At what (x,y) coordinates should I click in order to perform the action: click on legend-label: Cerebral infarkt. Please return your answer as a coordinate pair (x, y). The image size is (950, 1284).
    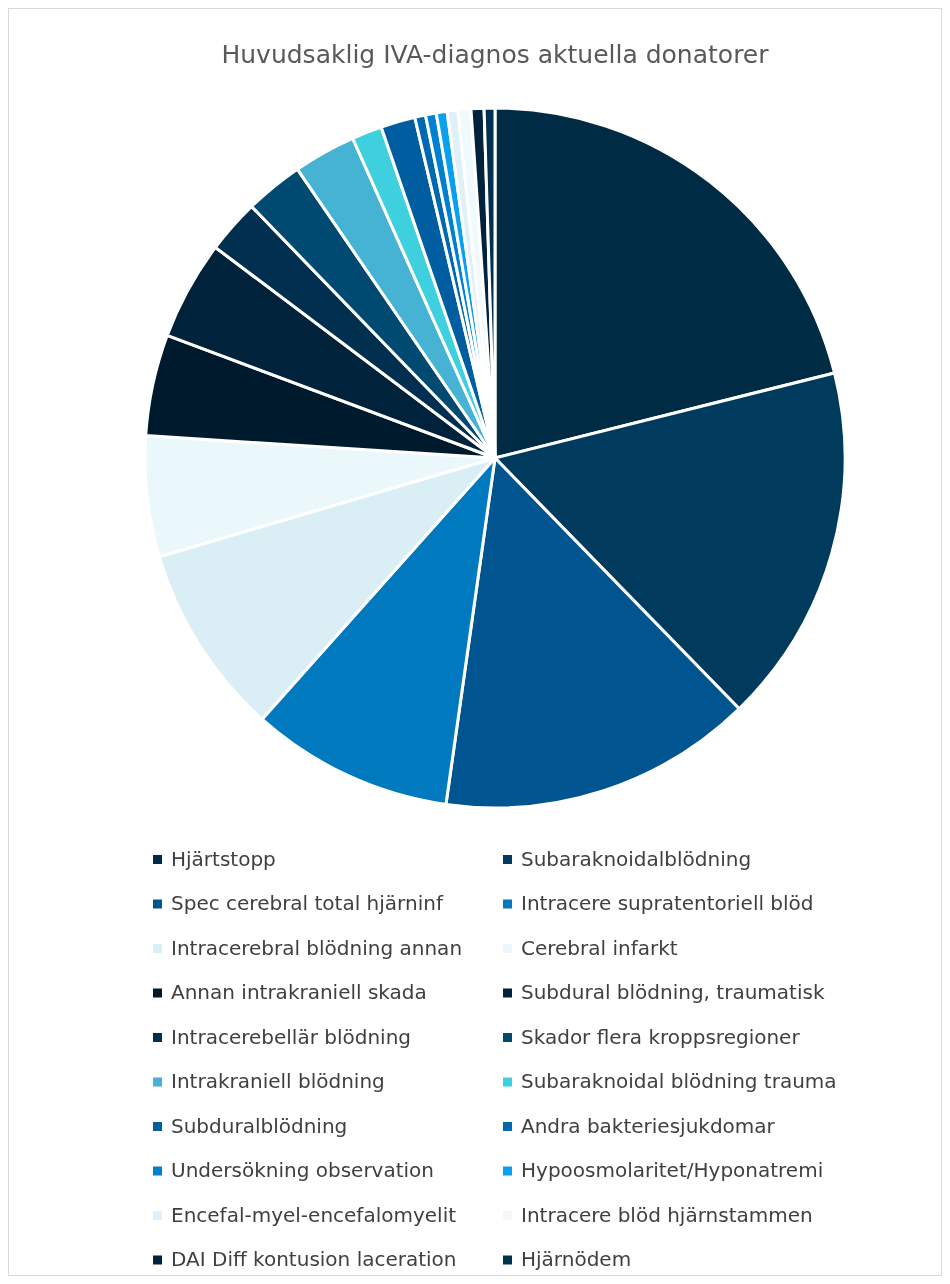
    Looking at the image, I should click on (599, 947).